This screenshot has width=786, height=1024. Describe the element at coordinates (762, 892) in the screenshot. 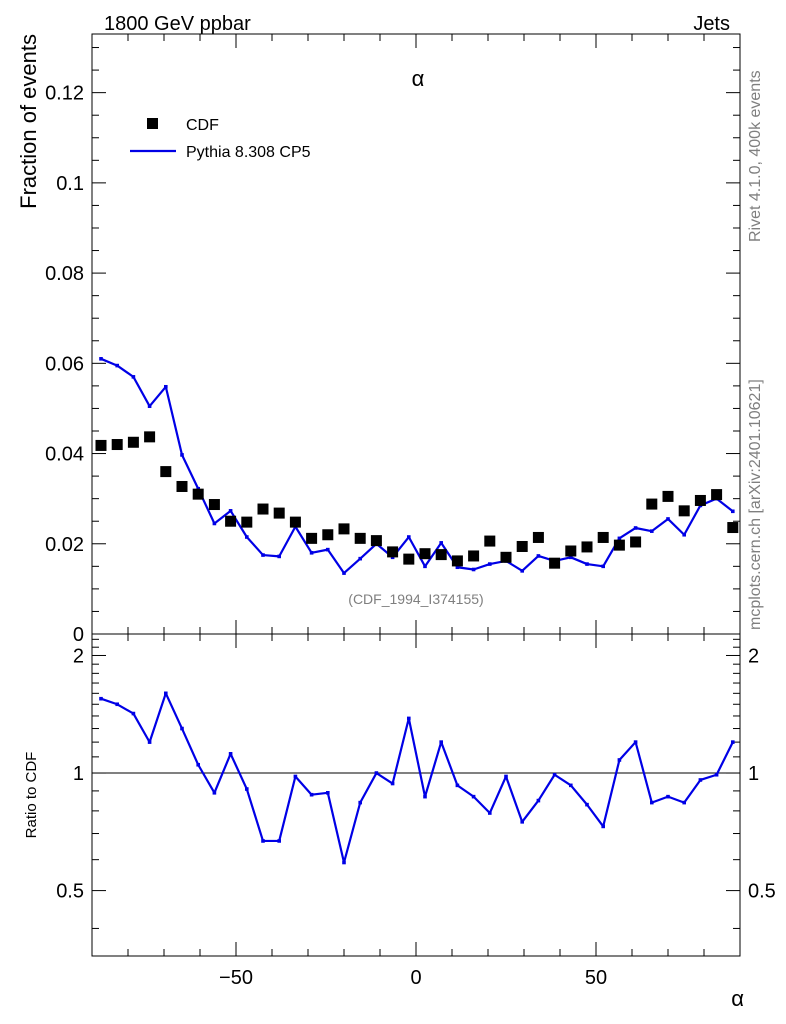

I see `ratio-y-tick-label-right: 0.5` at that location.